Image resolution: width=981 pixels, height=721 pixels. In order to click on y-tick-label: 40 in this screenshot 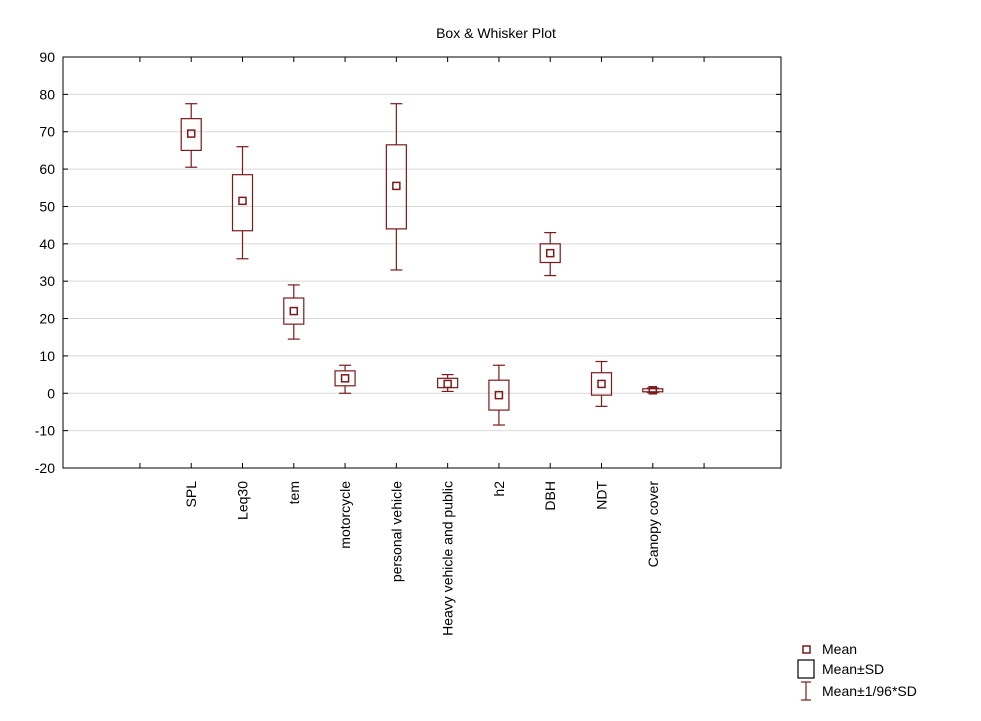, I will do `click(47, 244)`.